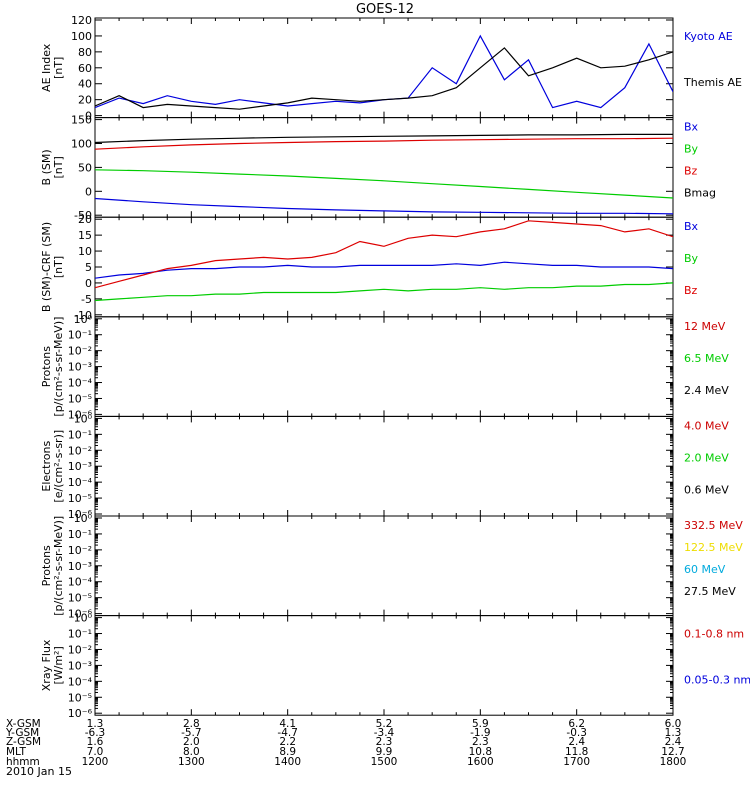  I want to click on legend-entry: 122.5 MeV, so click(713, 547).